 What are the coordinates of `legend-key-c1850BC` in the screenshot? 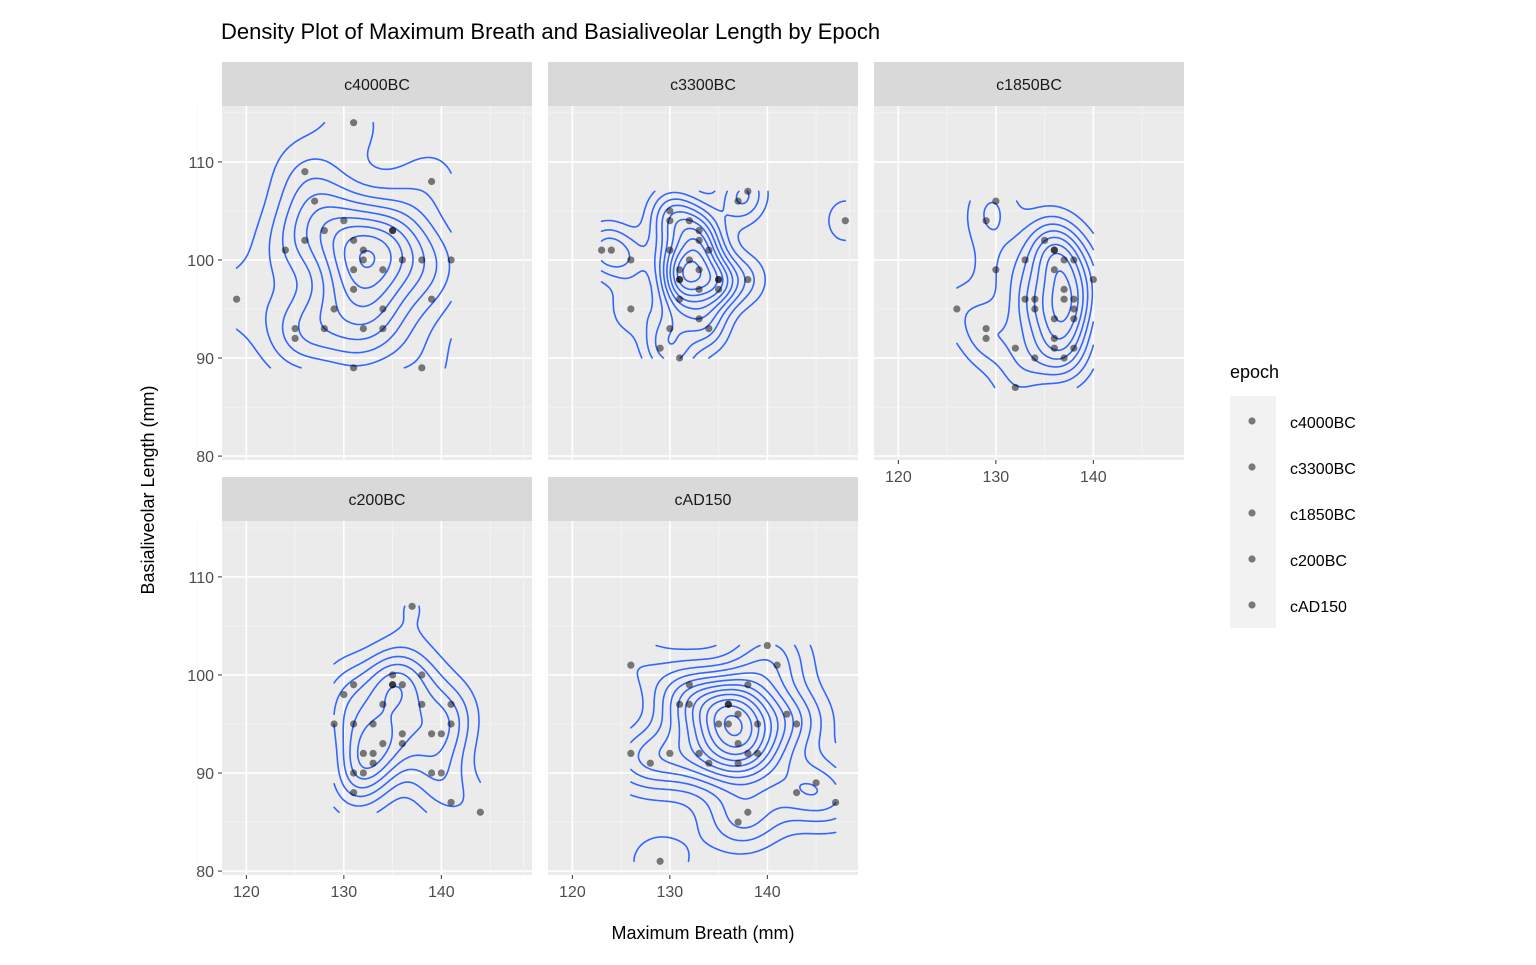 It's located at (1252, 513).